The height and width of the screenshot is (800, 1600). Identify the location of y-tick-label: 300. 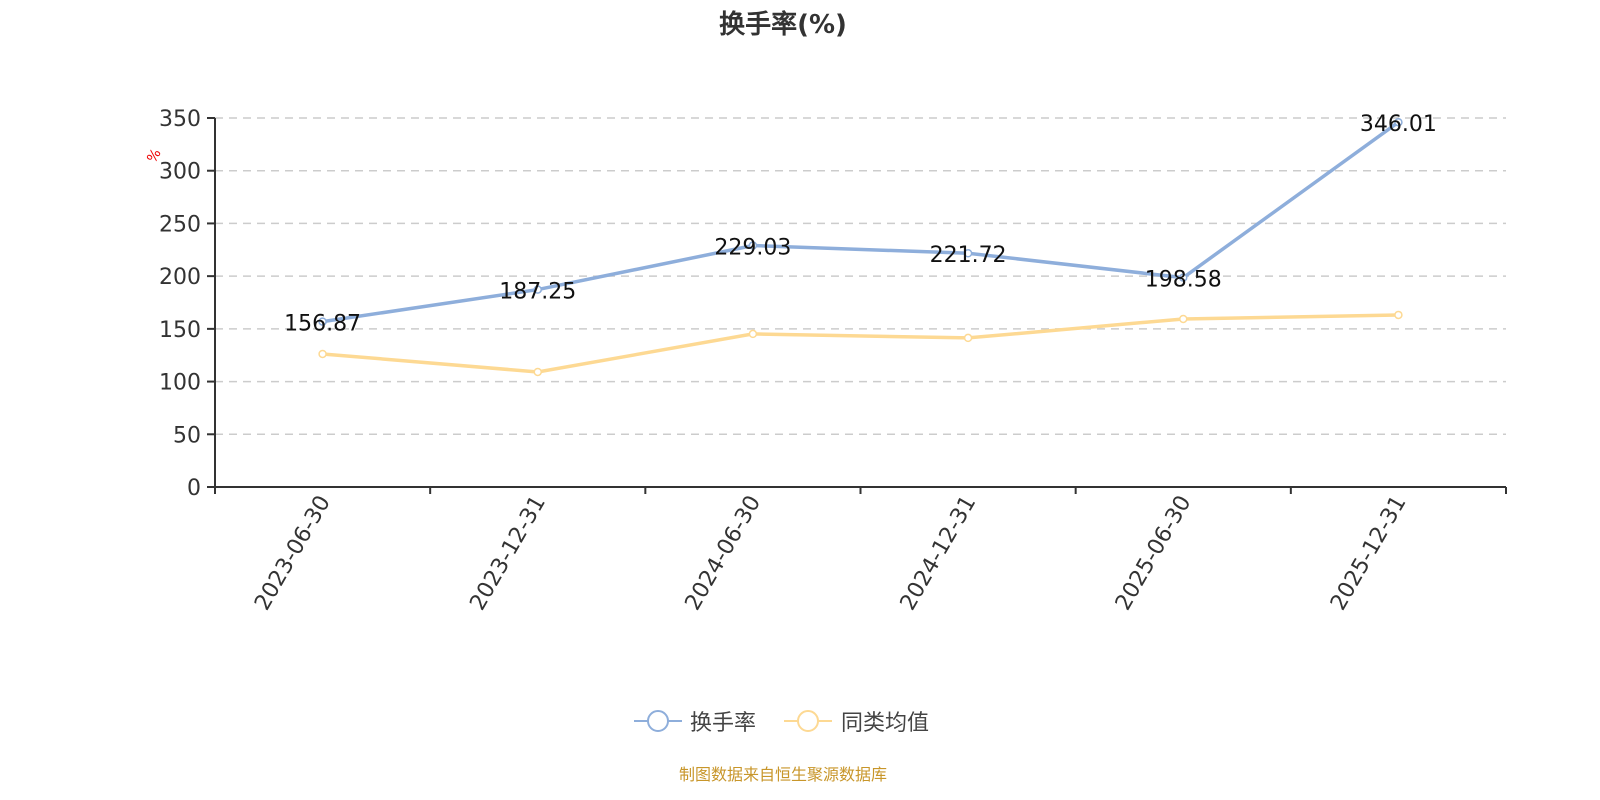
(180, 172).